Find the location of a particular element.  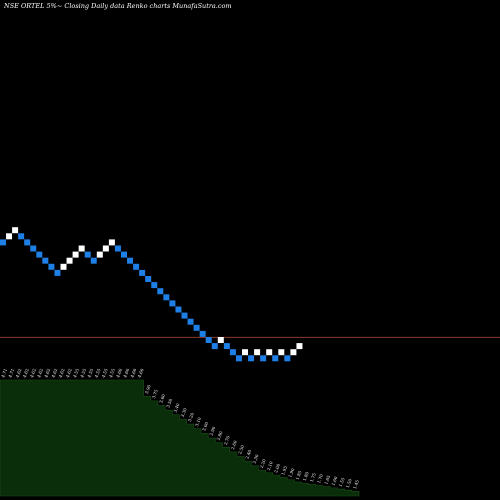

volume-label: 3.90 is located at coordinates (148, 389).